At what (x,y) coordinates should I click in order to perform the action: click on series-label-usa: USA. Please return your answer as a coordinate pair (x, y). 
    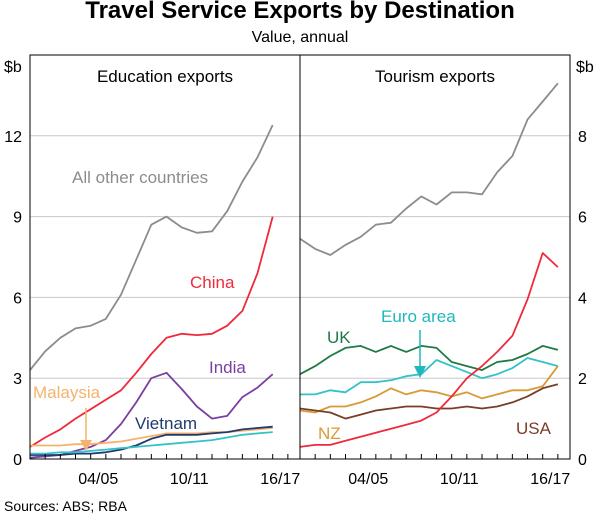
    Looking at the image, I should click on (534, 428).